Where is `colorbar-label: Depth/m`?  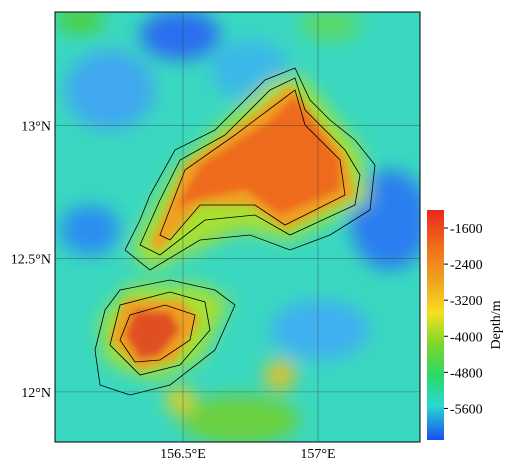
colorbar-label: Depth/m is located at coordinates (496, 324).